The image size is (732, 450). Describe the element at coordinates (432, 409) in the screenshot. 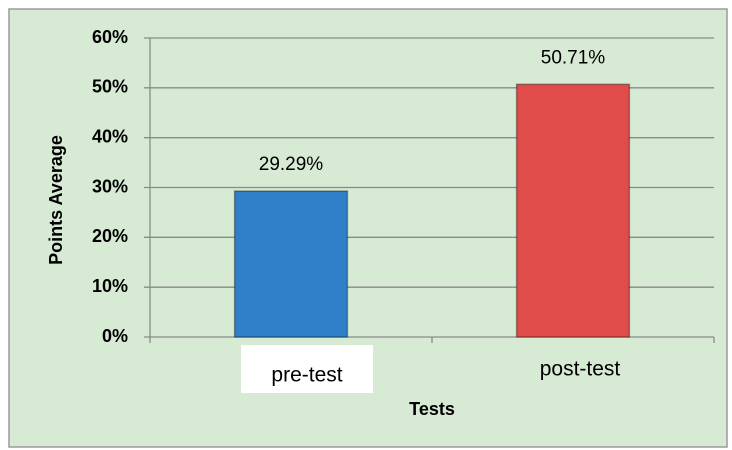

I see `x-axis-title: Tests` at that location.